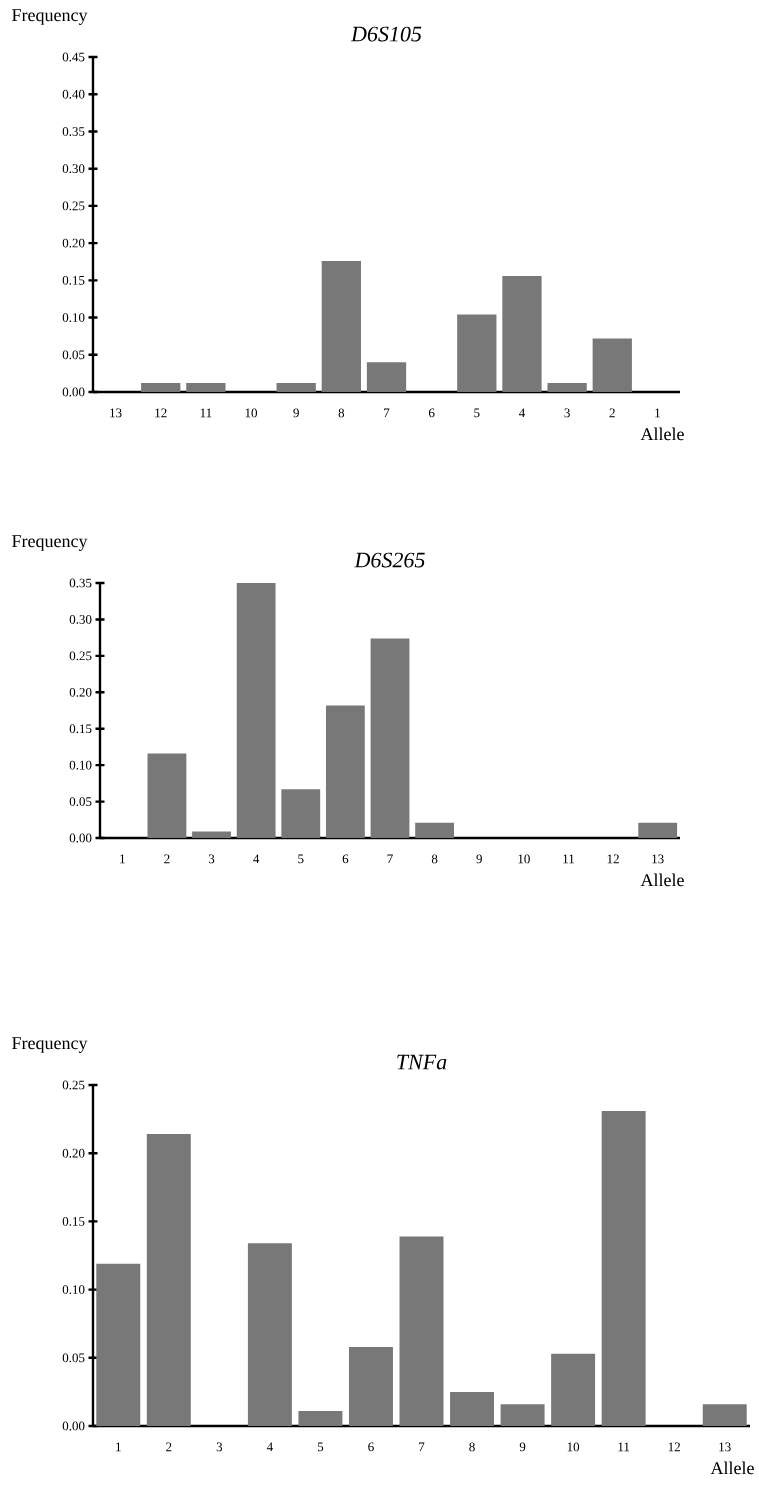 This screenshot has height=1489, width=759. What do you see at coordinates (73, 94) in the screenshot?
I see `y-tick-label: 0.40` at bounding box center [73, 94].